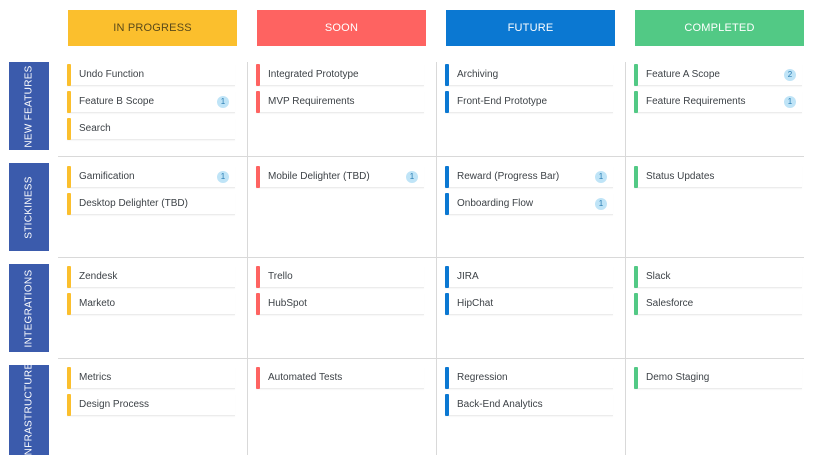 This screenshot has height=462, width=822. I want to click on card-title: Slack, so click(658, 276).